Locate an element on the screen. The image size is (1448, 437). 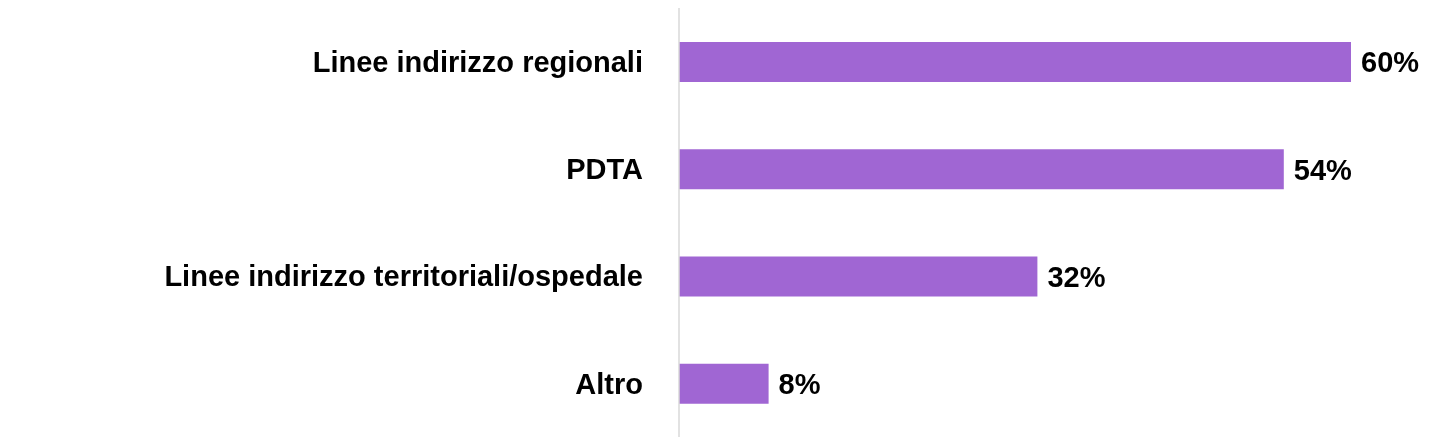
y-tick-label: Linee indirizzo territoriali/ospedale is located at coordinates (403, 276).